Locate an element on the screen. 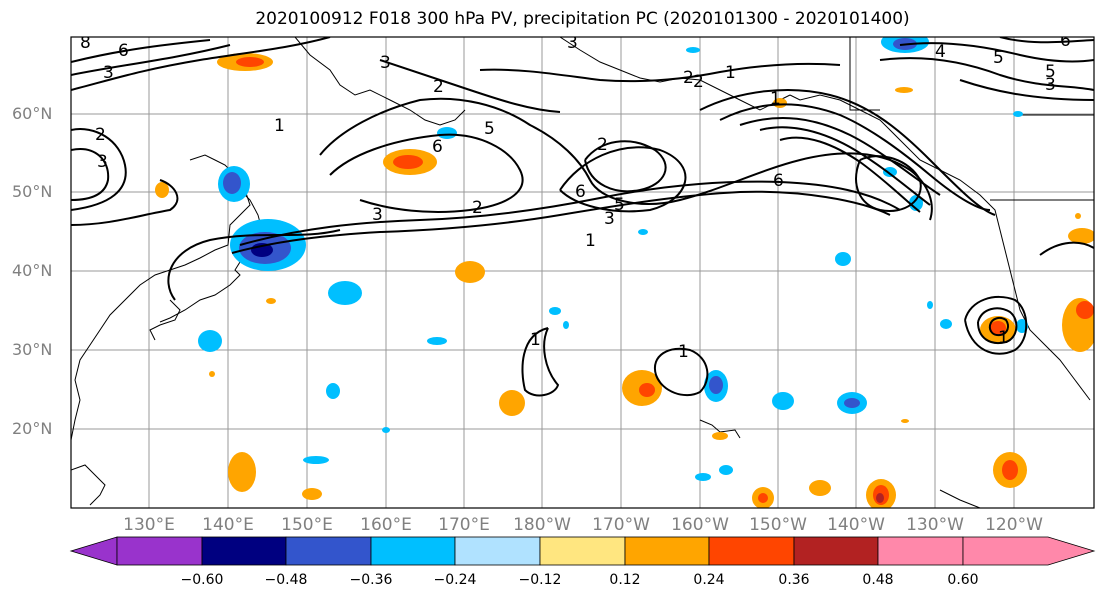 The width and height of the screenshot is (1105, 601). colorbar-extend-low is located at coordinates (93, 551).